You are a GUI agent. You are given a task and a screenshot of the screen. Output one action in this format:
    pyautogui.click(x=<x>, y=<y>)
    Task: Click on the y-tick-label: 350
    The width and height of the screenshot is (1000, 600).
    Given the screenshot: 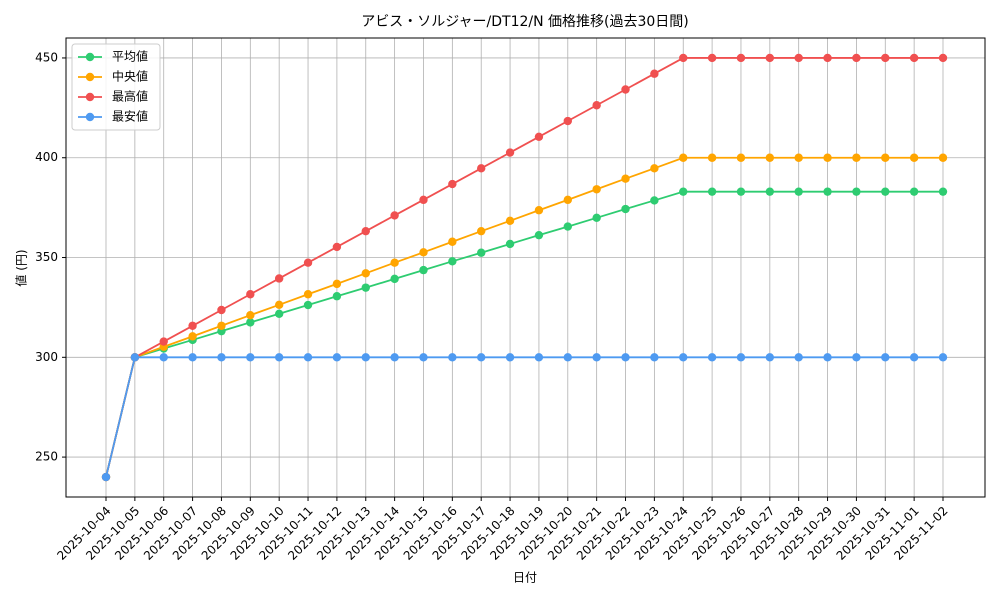 What is the action you would take?
    pyautogui.click(x=46, y=257)
    